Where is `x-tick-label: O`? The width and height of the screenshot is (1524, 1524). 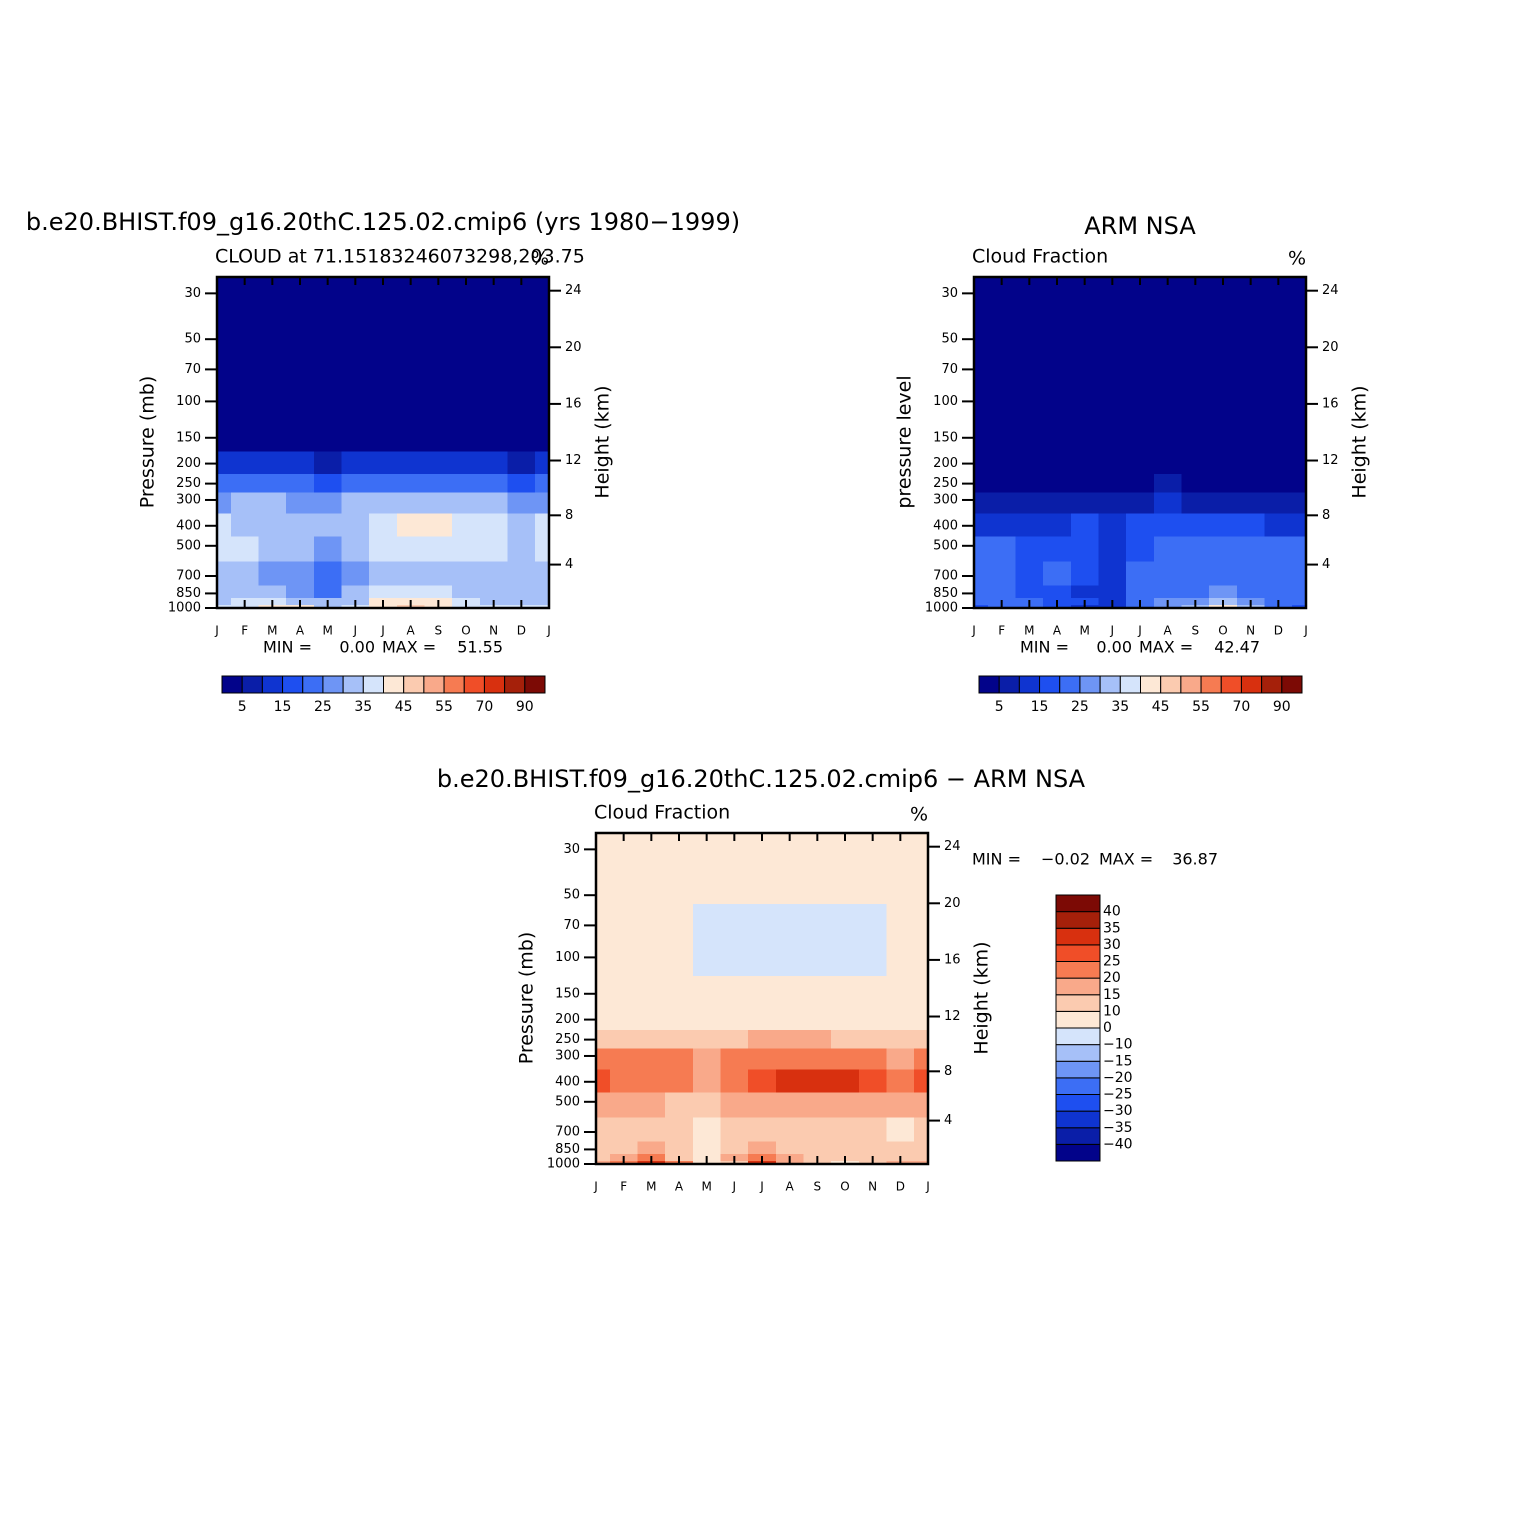 x-tick-label: O is located at coordinates (1222, 631).